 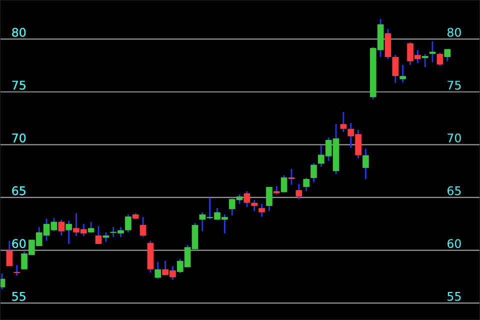 What do you see at coordinates (19, 32) in the screenshot?
I see `y-tick-label: 80` at bounding box center [19, 32].